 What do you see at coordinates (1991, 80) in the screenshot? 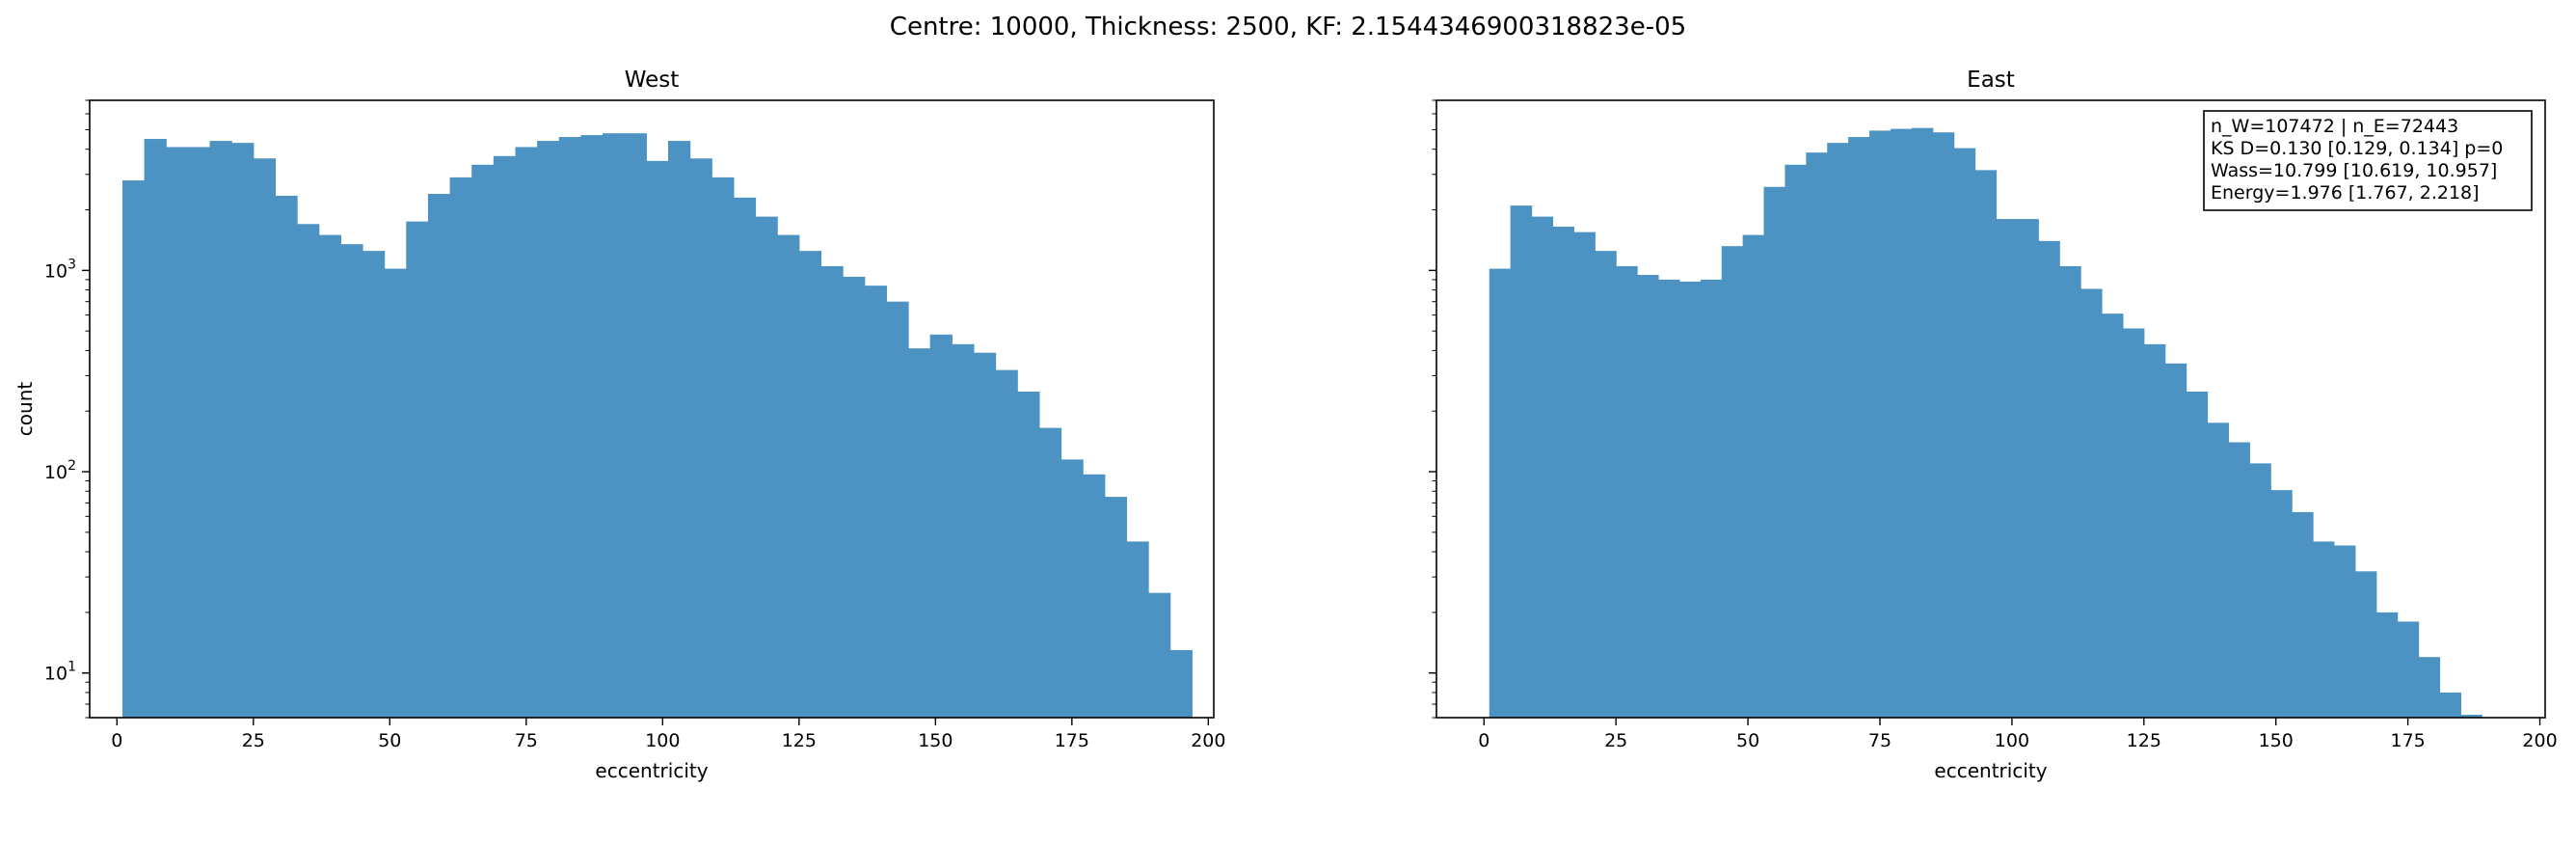
I see `east-title: East` at bounding box center [1991, 80].